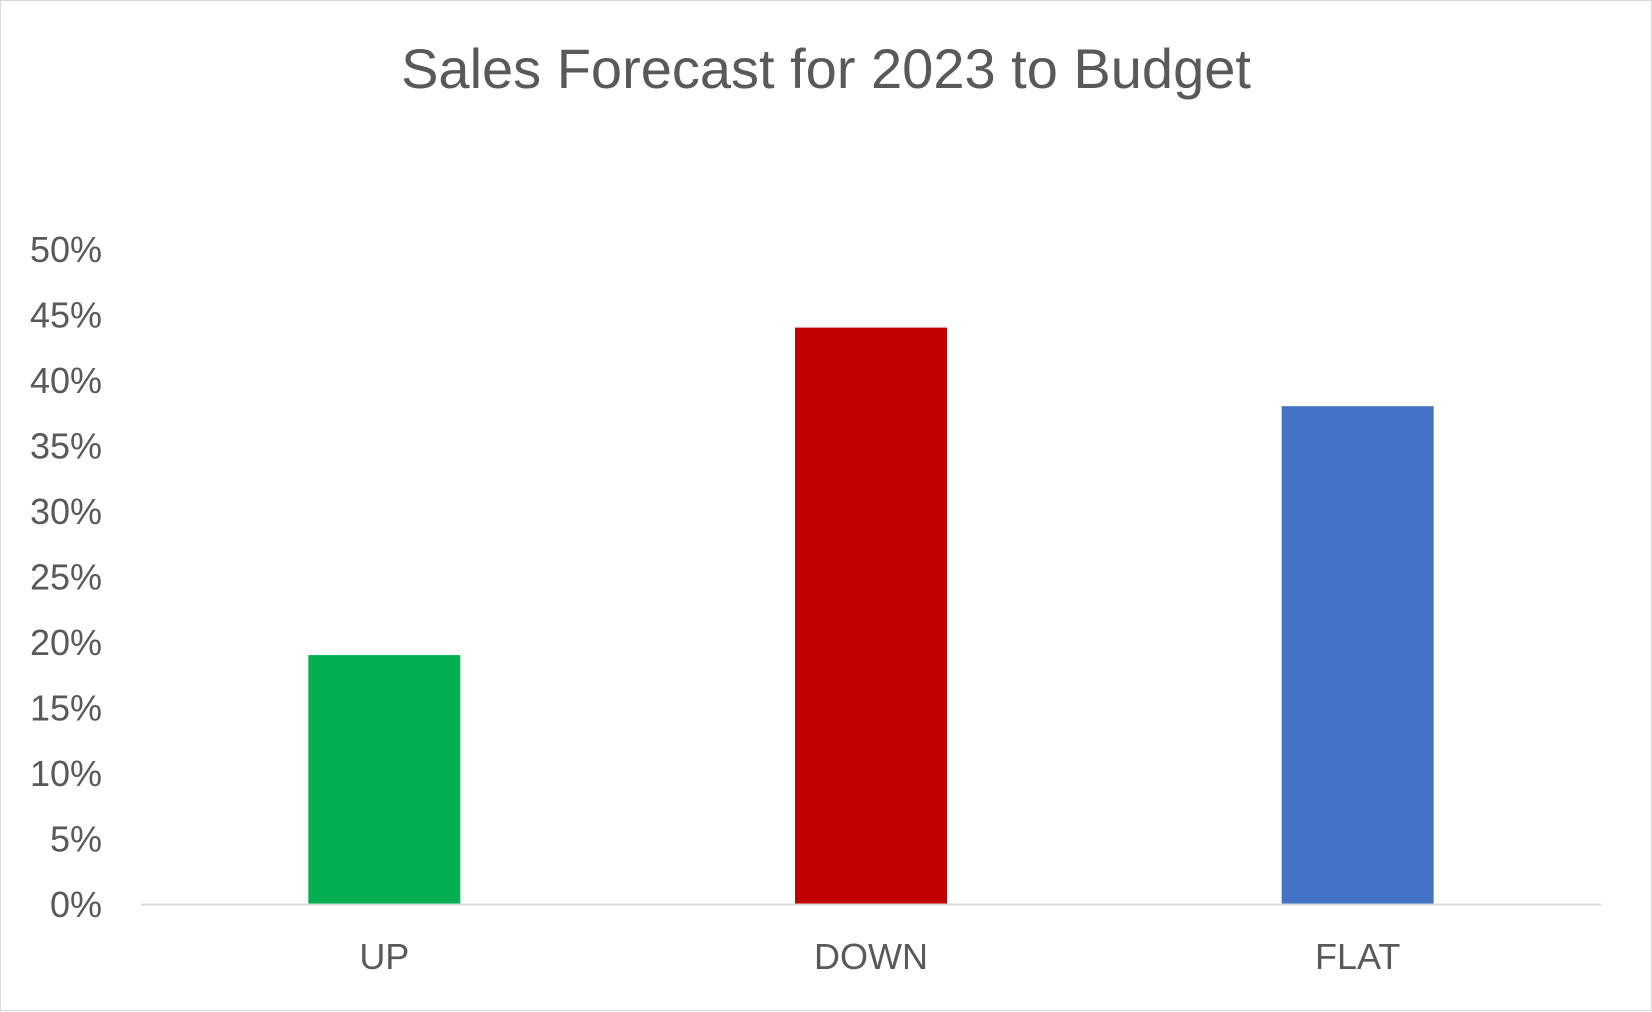 Image resolution: width=1652 pixels, height=1012 pixels. I want to click on chart-title: Sales Forecast for 2023 to Budget, so click(826, 68).